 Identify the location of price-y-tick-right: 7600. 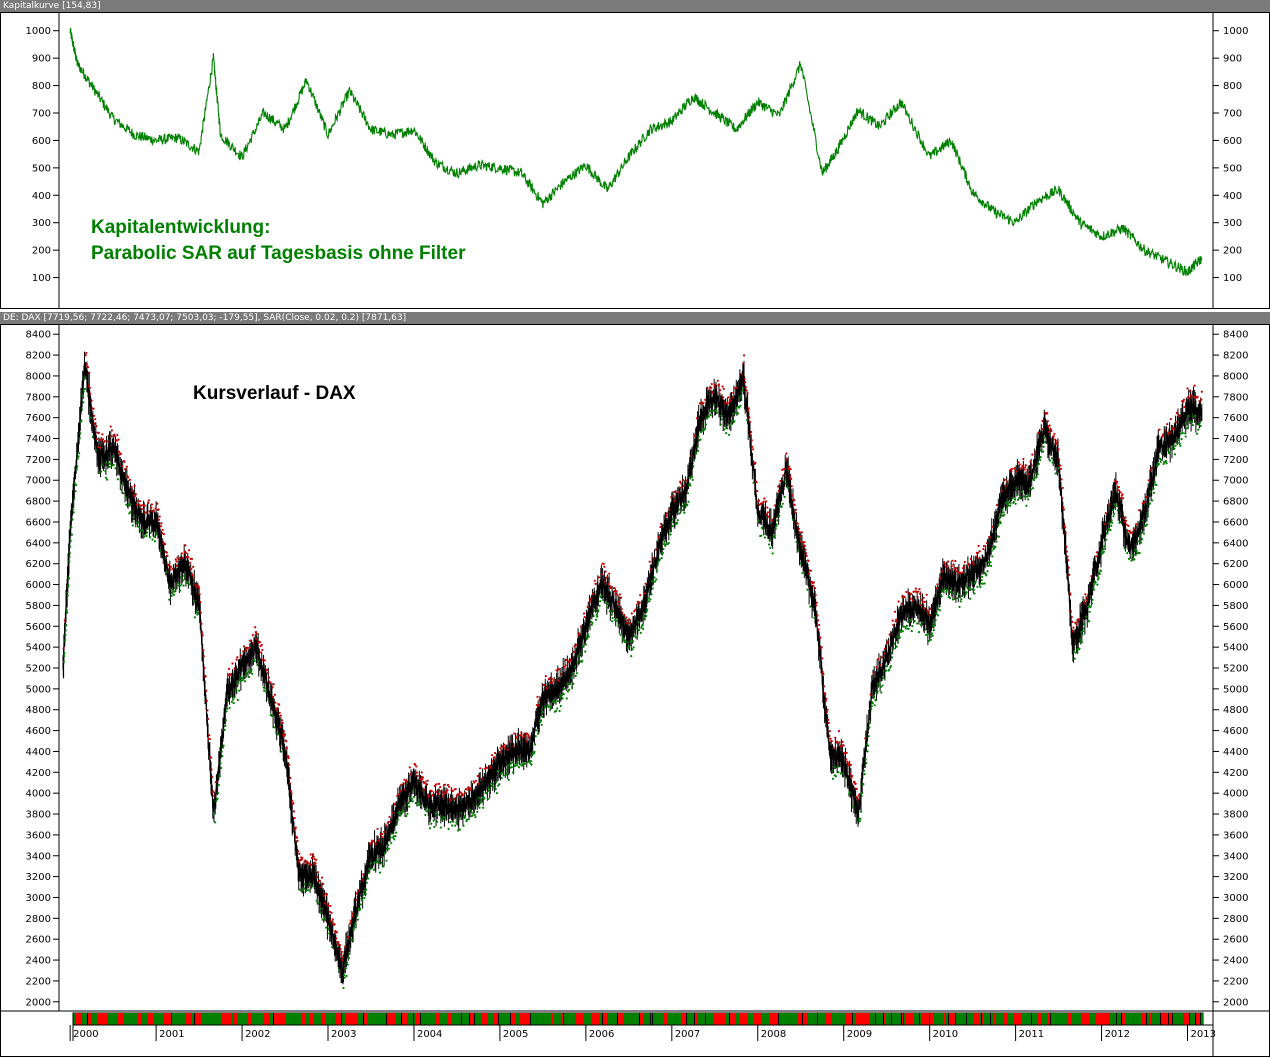
(1235, 418).